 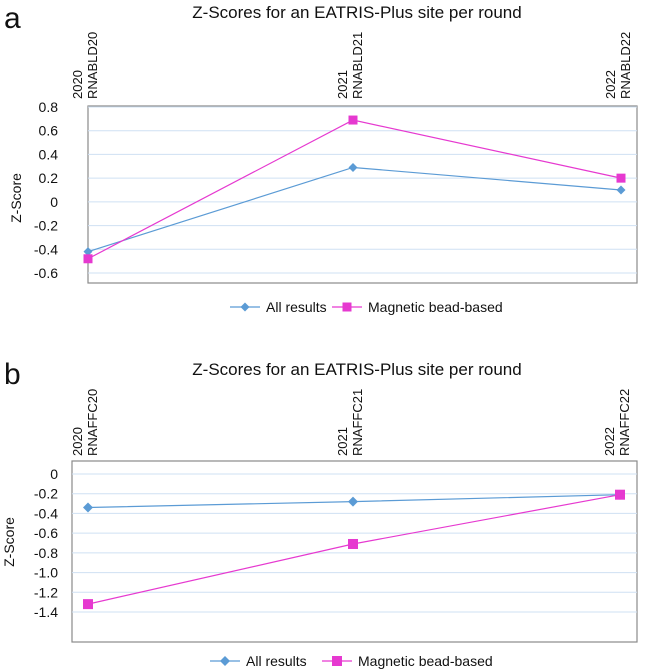 I want to click on panel-b-letter: b, so click(x=12, y=374).